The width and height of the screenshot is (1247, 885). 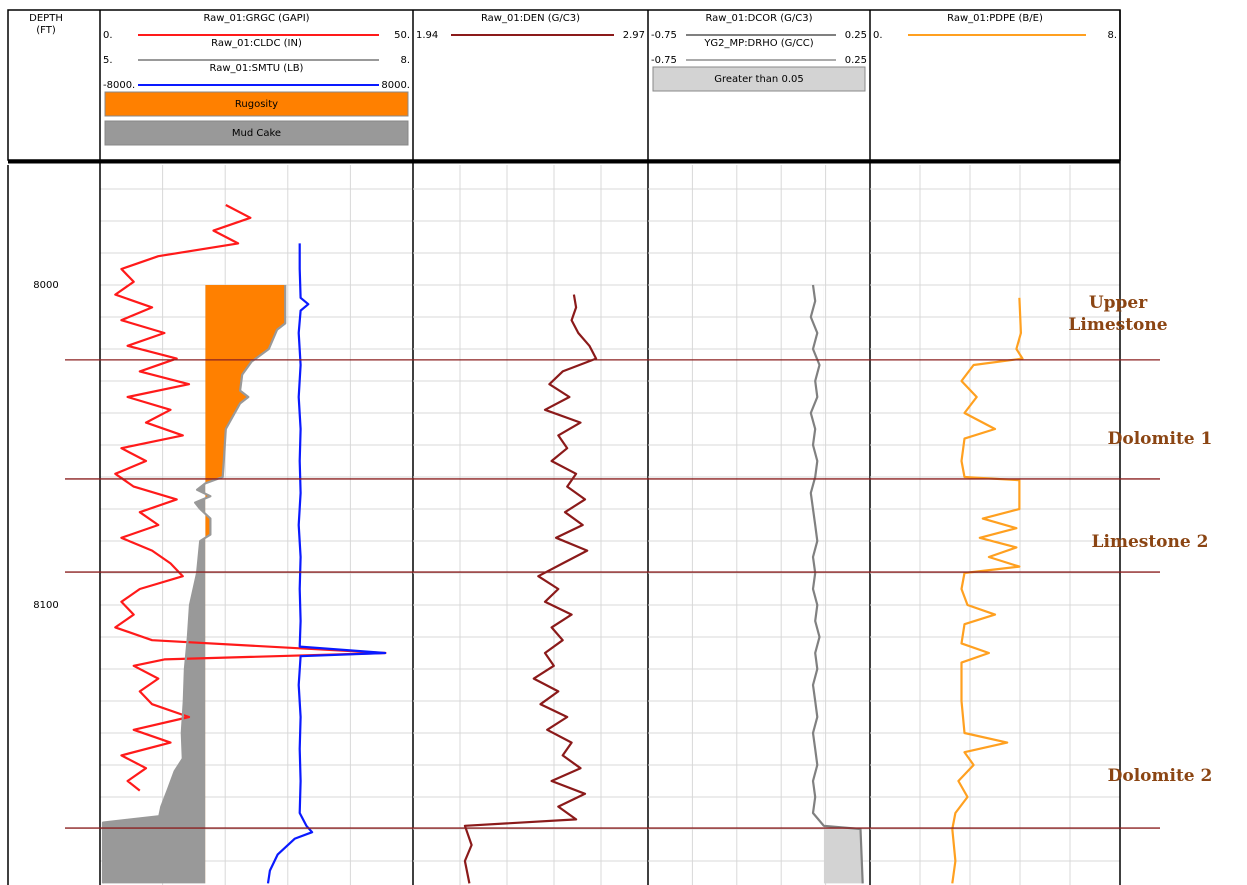 I want to click on scale-max: 8000., so click(x=395, y=85).